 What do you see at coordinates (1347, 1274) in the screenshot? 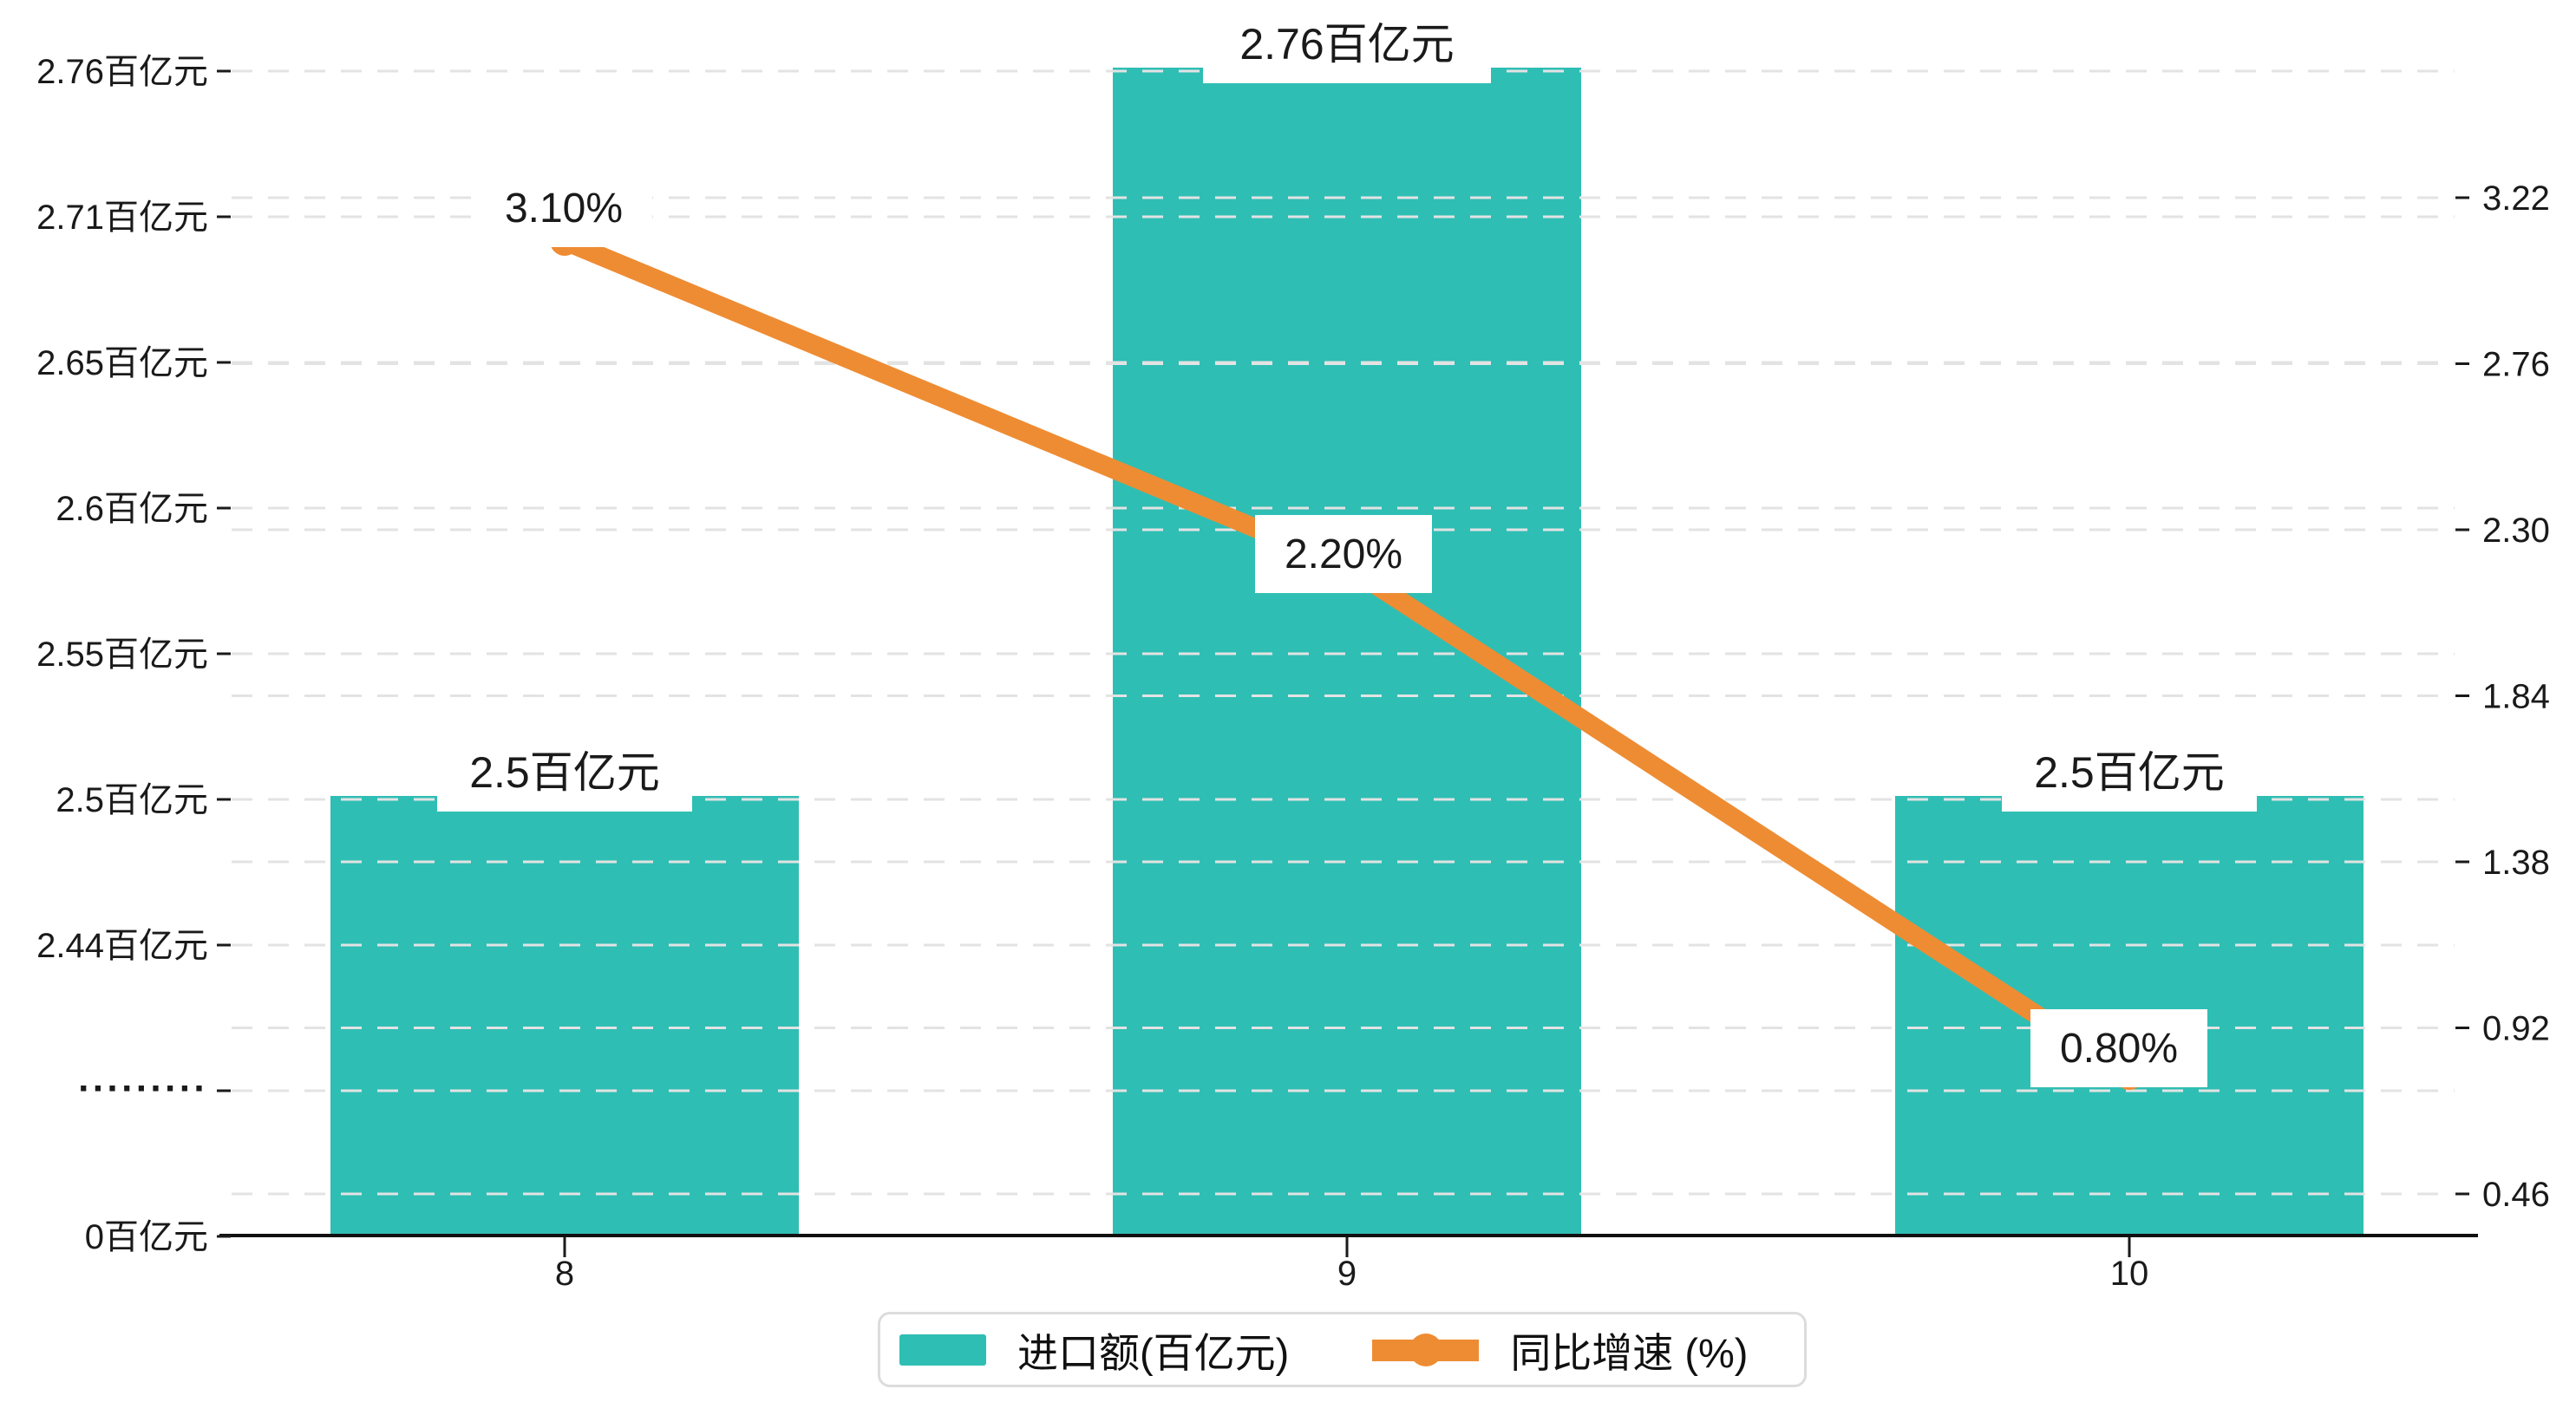
I see `x-axis-category-label: 9` at bounding box center [1347, 1274].